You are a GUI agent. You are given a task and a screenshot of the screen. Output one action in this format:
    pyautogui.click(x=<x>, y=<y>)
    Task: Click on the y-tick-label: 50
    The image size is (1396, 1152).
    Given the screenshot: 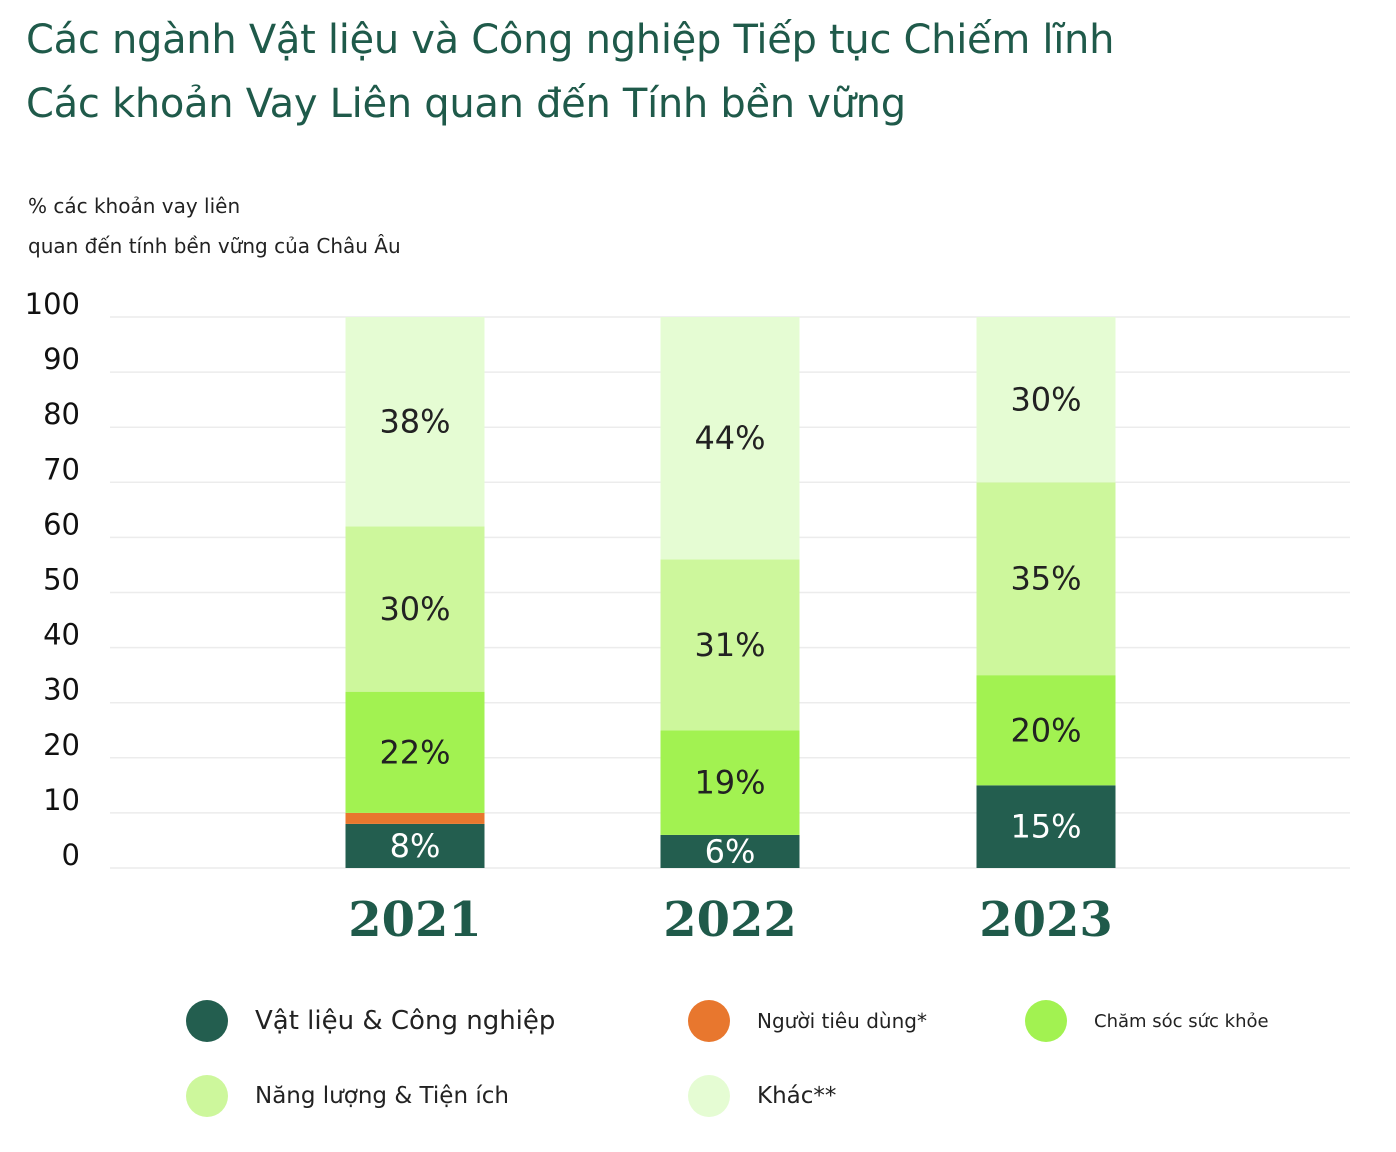 What is the action you would take?
    pyautogui.click(x=61, y=580)
    